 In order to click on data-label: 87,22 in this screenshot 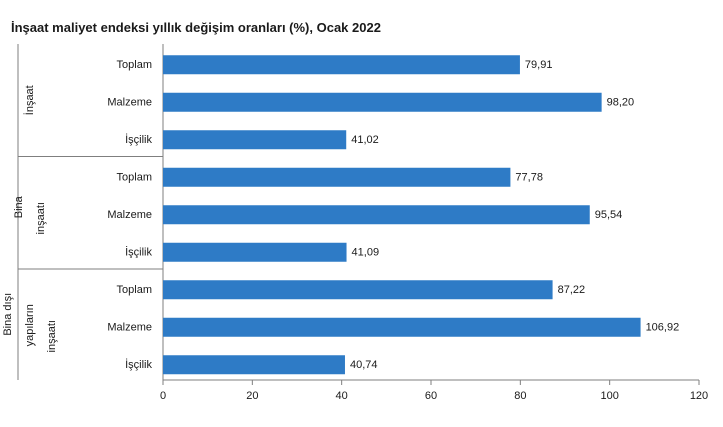, I will do `click(572, 290)`.